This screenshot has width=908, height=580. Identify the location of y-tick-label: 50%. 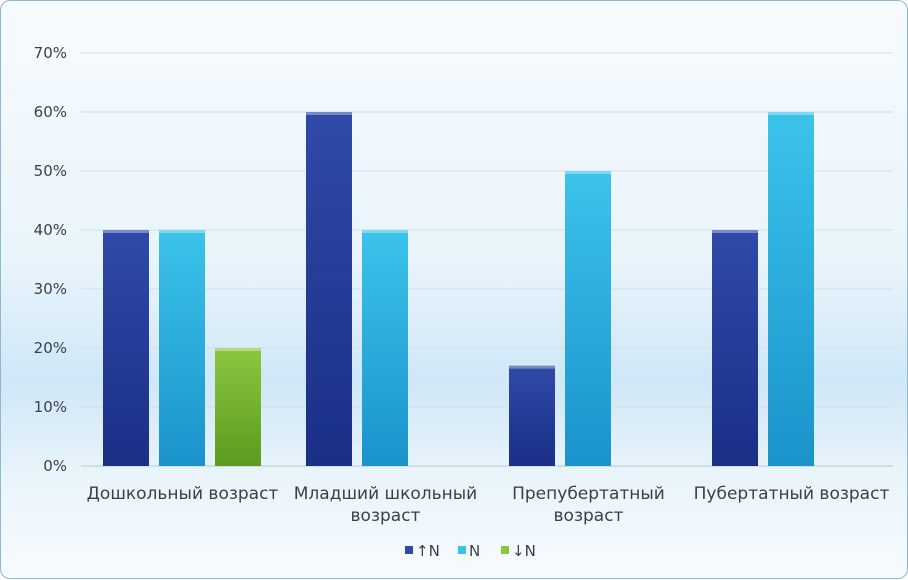
(50, 171).